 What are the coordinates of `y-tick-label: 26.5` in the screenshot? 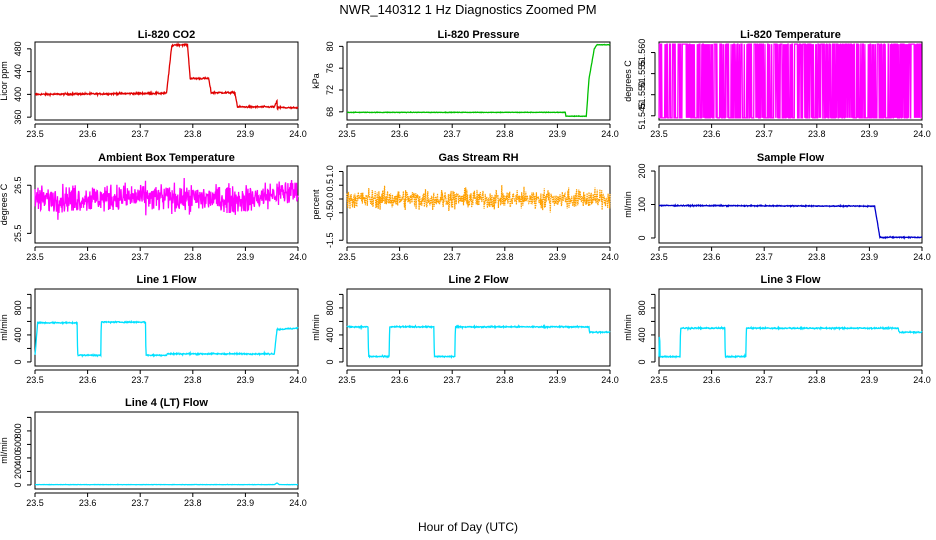 It's located at (18, 185).